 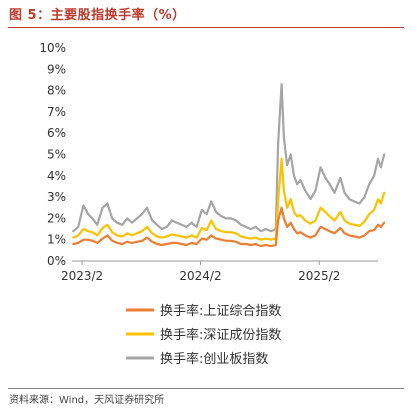 I want to click on y-tick-label: 6%, so click(x=56, y=133).